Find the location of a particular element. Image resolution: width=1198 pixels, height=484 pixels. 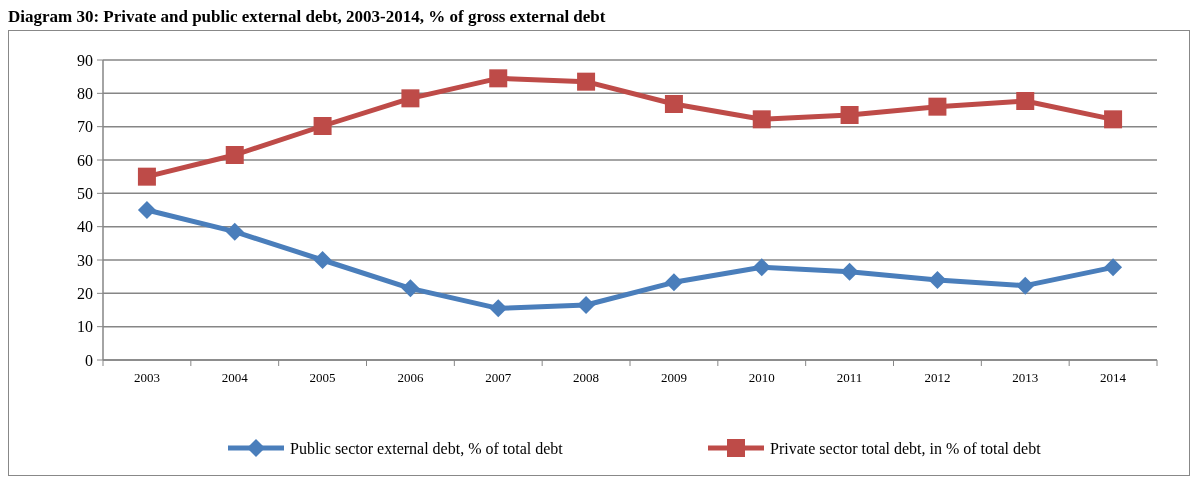

y-tick-label: 10 is located at coordinates (85, 327).